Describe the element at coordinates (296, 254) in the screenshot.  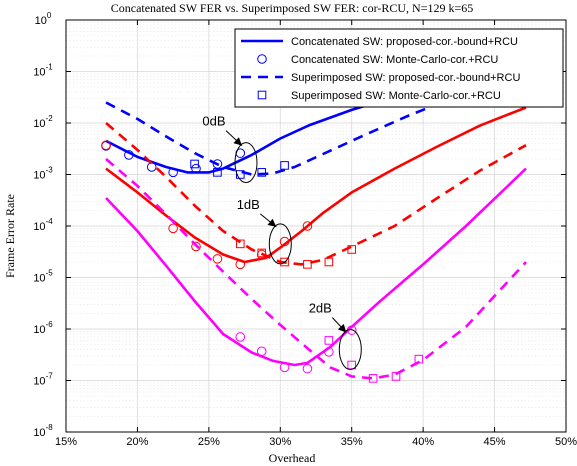
I see `series-1dB-super-mc` at that location.